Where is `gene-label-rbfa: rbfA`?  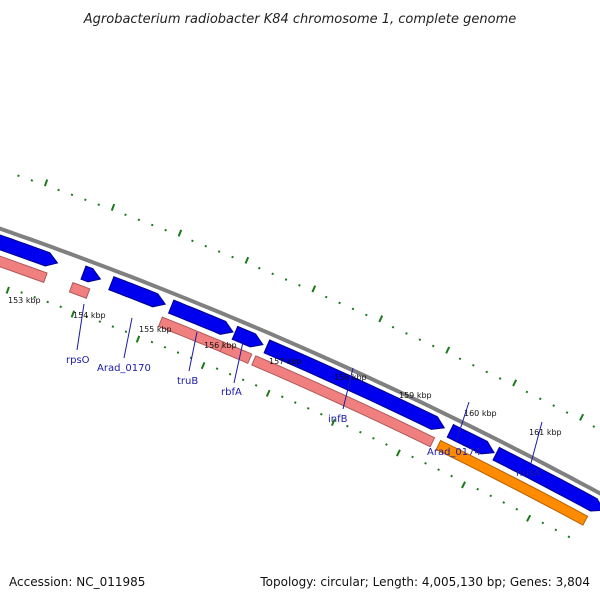
gene-label-rbfa: rbfA is located at coordinates (231, 392).